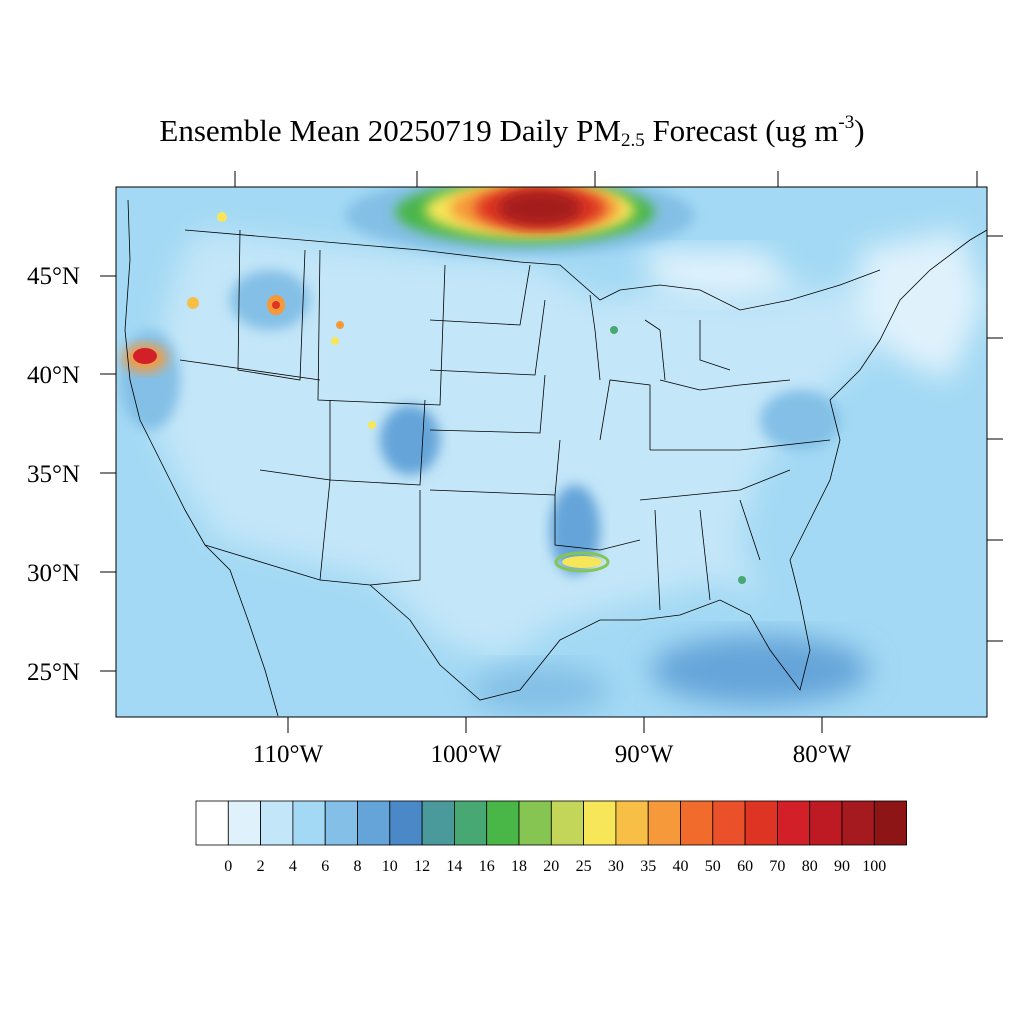 The width and height of the screenshot is (1024, 1024). What do you see at coordinates (465, 754) in the screenshot?
I see `lon-label-100w: 100°W` at bounding box center [465, 754].